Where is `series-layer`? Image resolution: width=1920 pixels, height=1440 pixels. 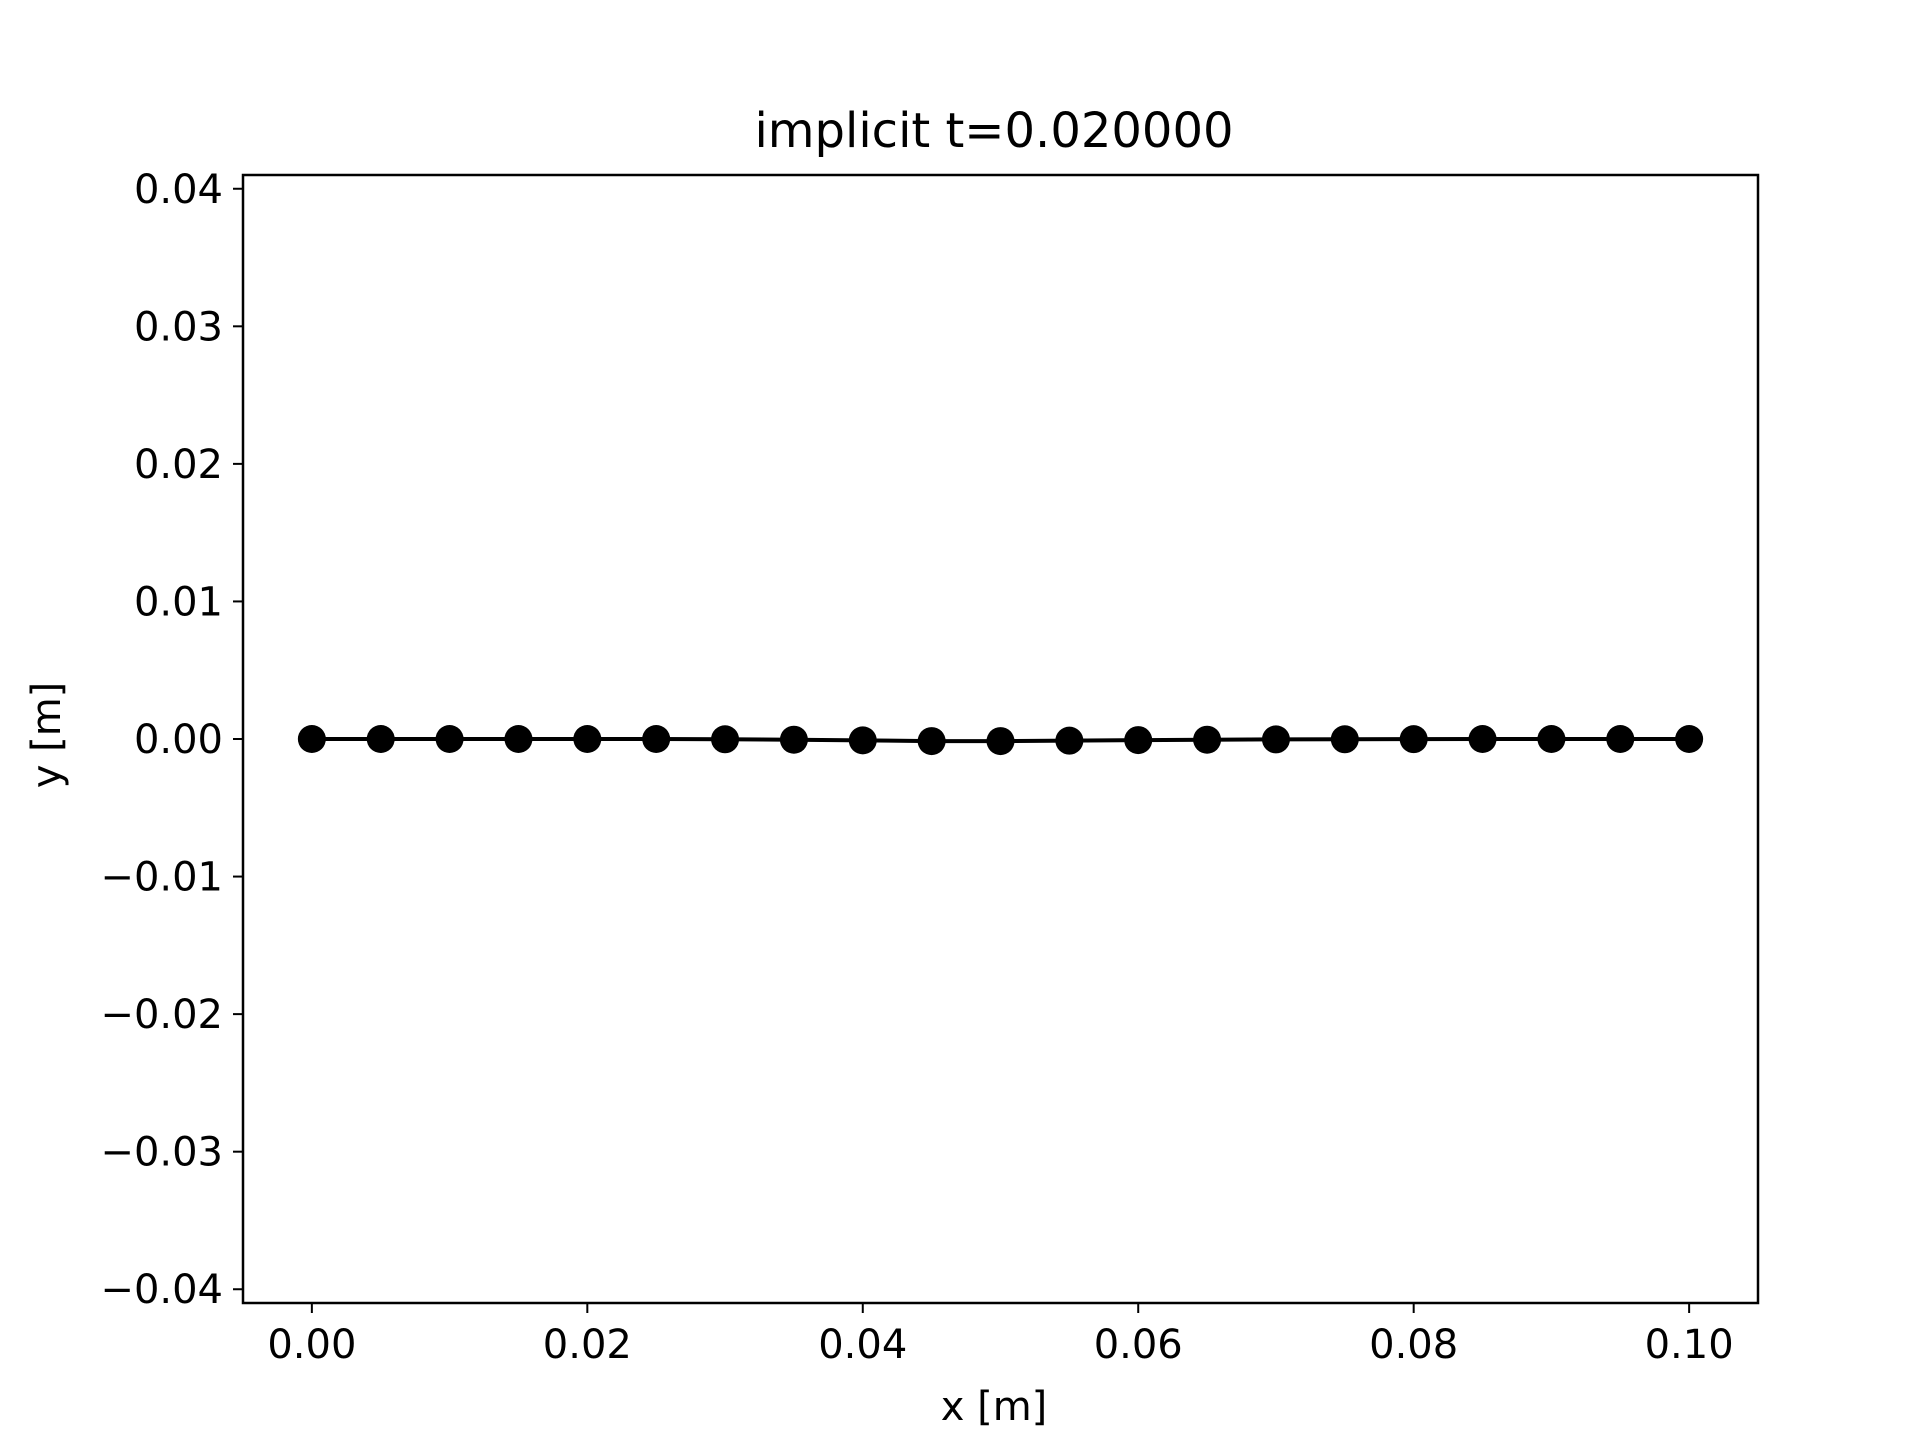 series-layer is located at coordinates (1000, 740).